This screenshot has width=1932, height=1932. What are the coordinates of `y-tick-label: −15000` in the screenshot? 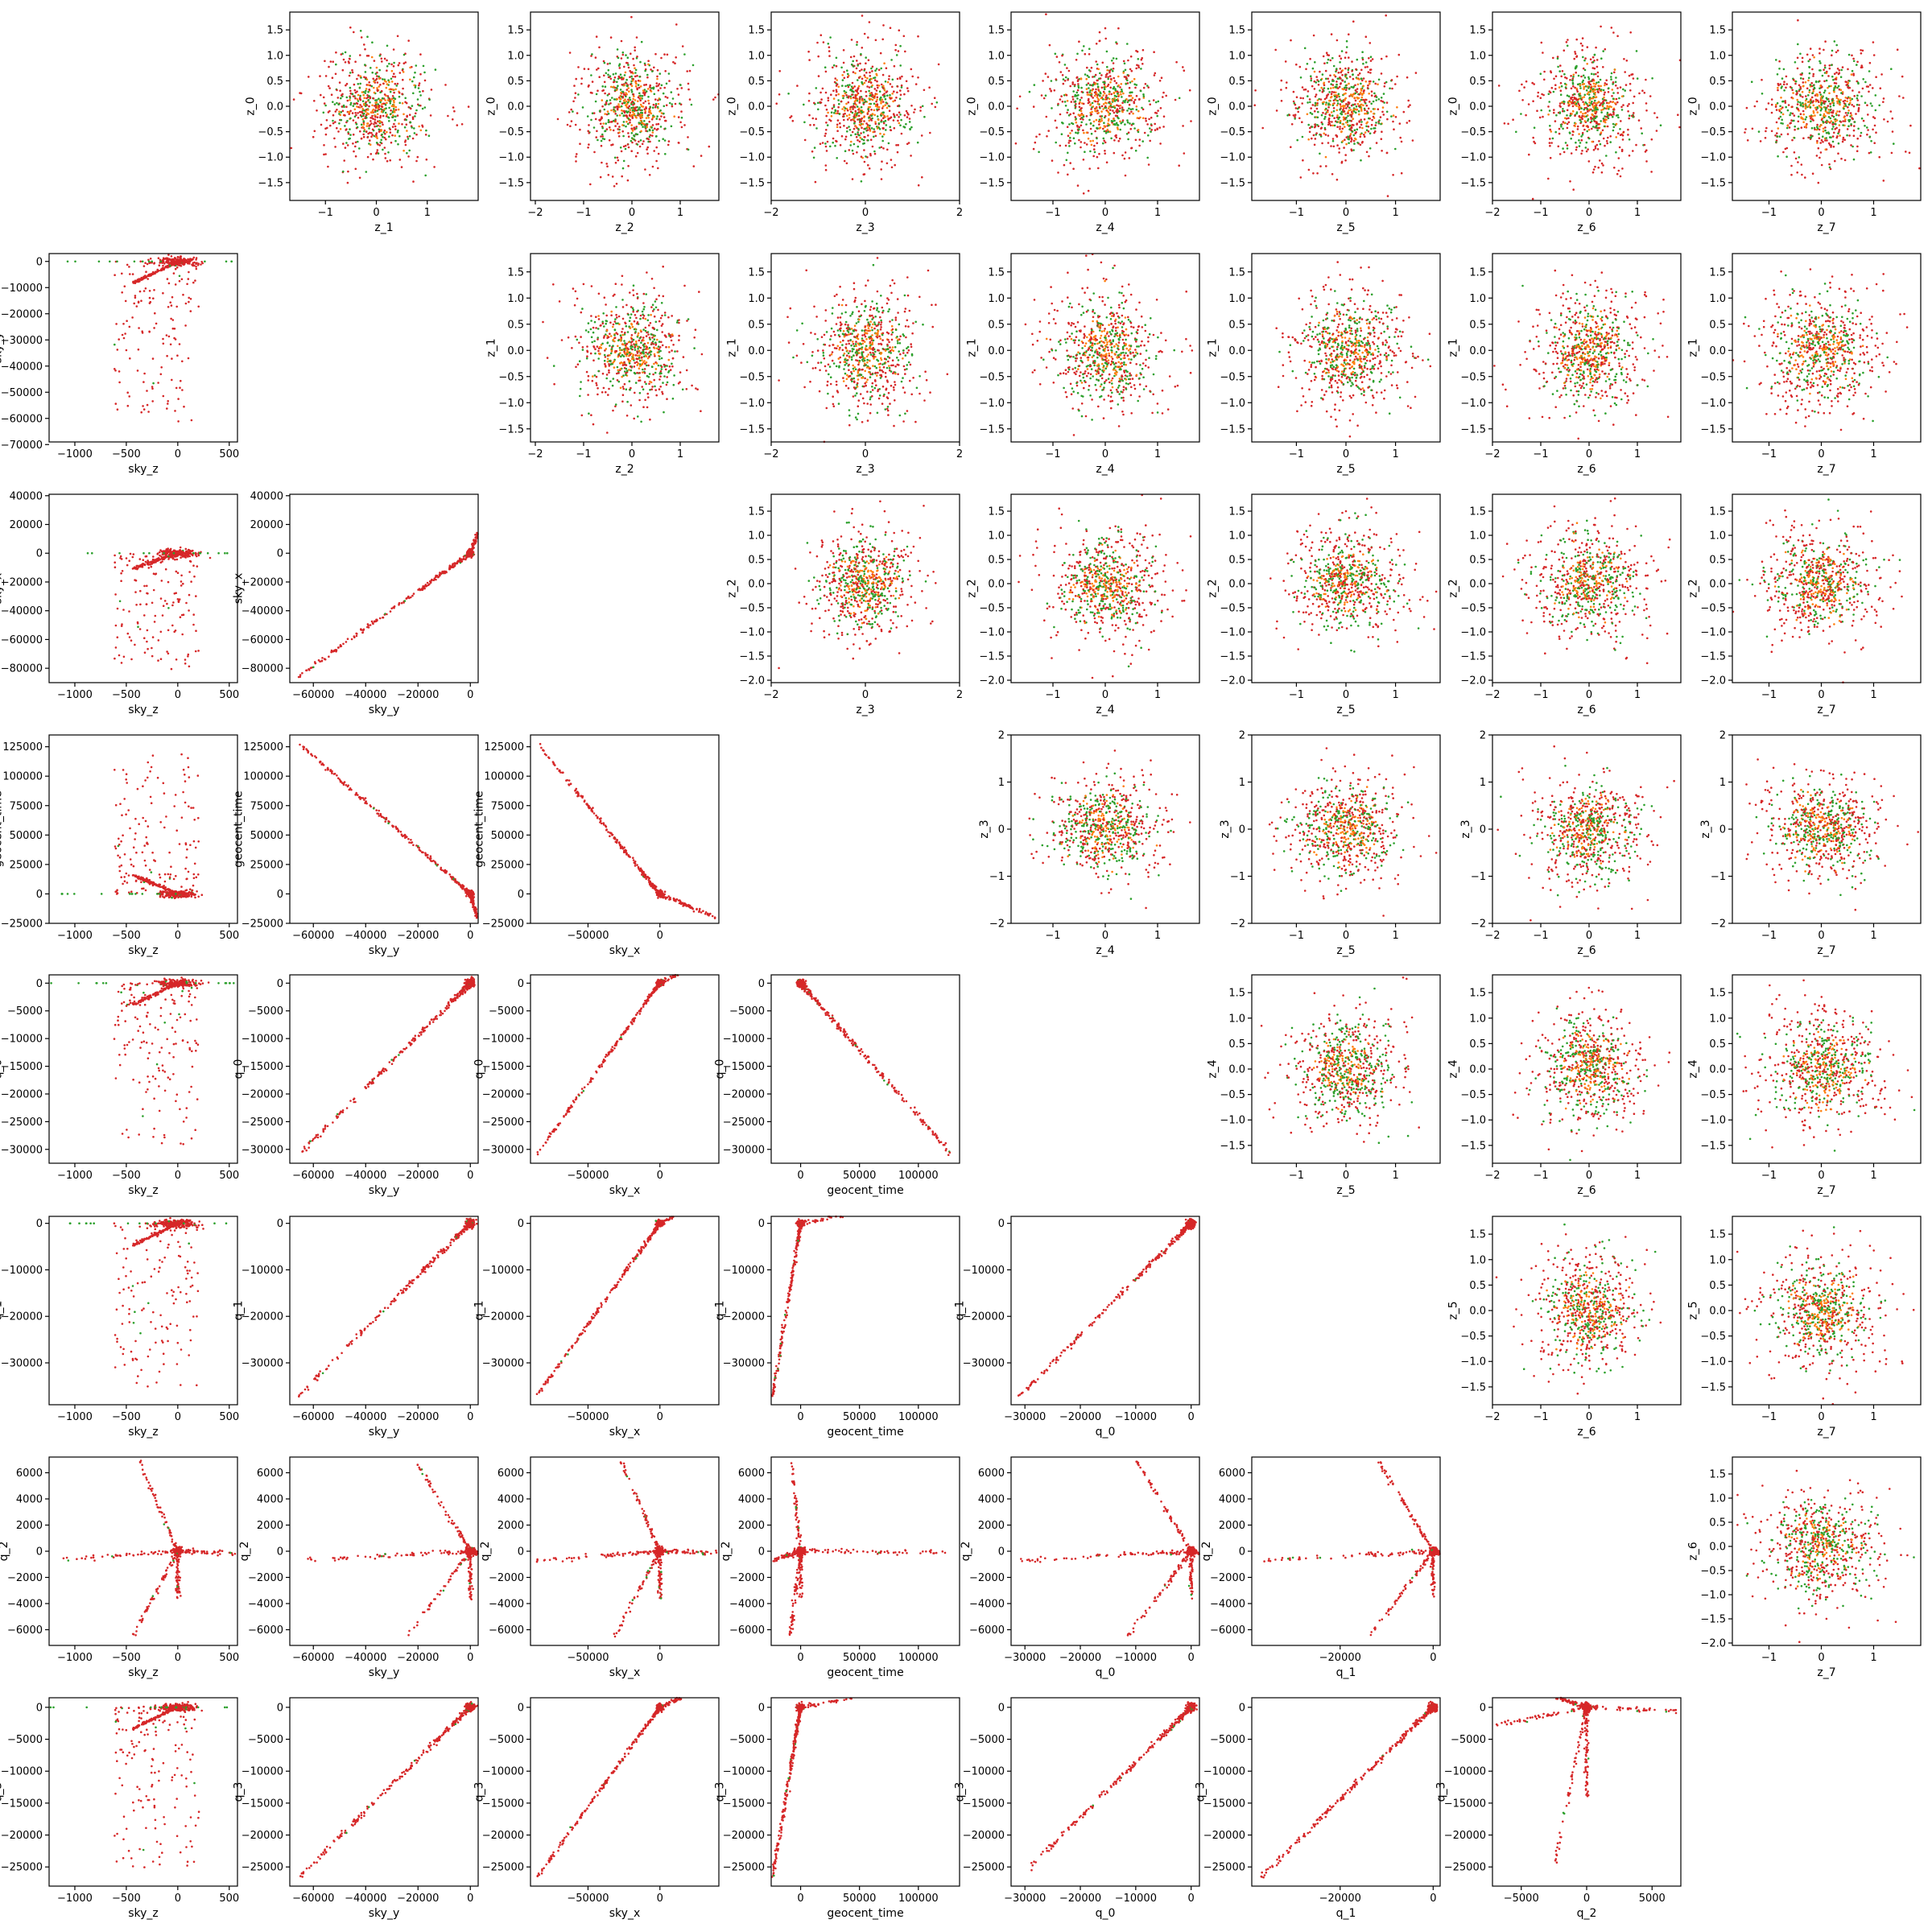 It's located at (22, 1067).